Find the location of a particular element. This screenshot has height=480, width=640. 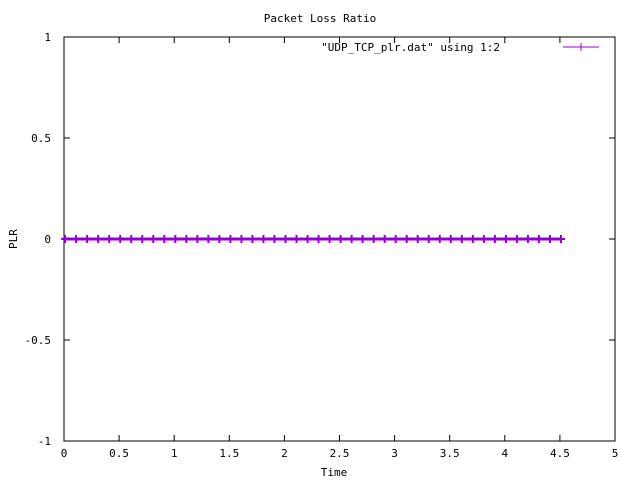

y-axis-label: PLR is located at coordinates (13, 239).